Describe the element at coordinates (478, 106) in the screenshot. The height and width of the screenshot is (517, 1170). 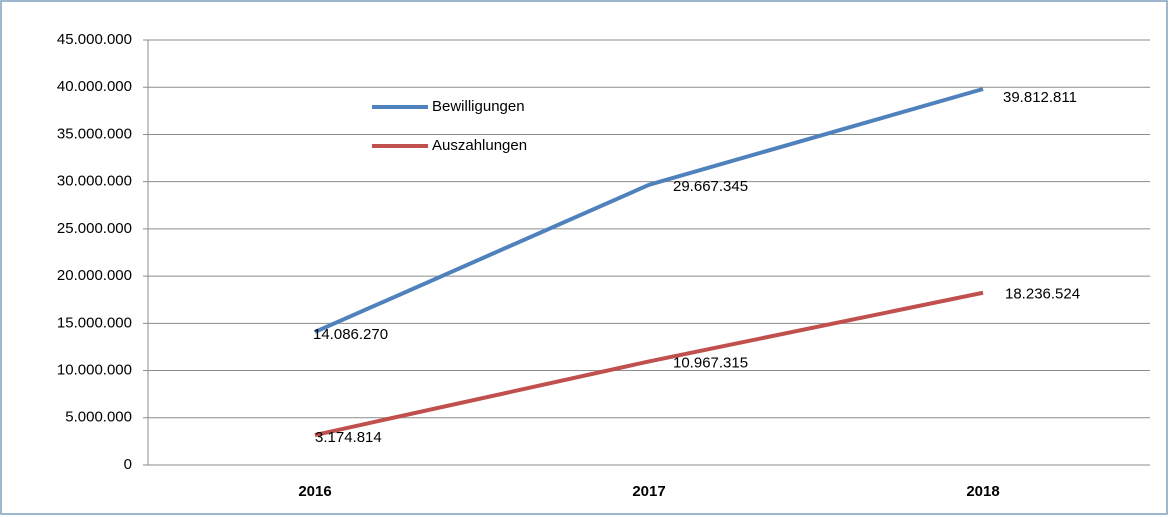
I see `legend-label: Bewilligungen` at that location.